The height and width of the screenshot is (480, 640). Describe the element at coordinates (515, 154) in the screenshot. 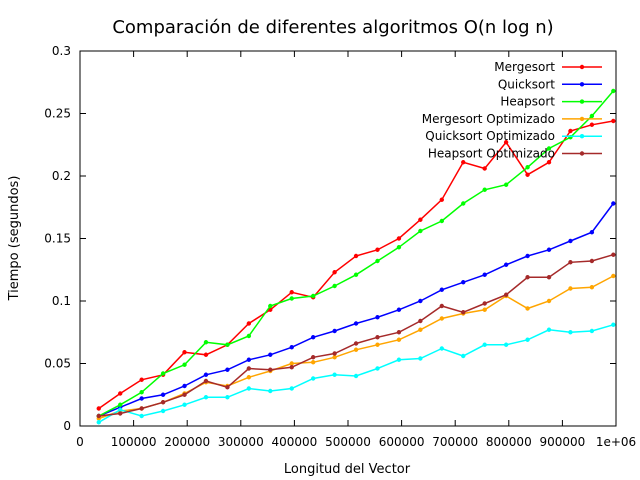

I see `legend-item-heapsort-optimizado: Heapsort Optimizado` at that location.